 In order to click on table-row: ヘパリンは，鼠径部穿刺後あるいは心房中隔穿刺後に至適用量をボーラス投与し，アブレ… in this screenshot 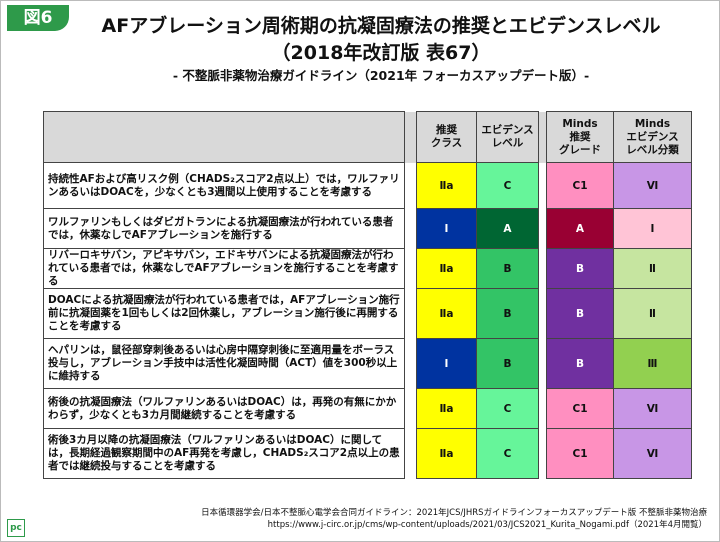, I will do `click(367, 363)`.